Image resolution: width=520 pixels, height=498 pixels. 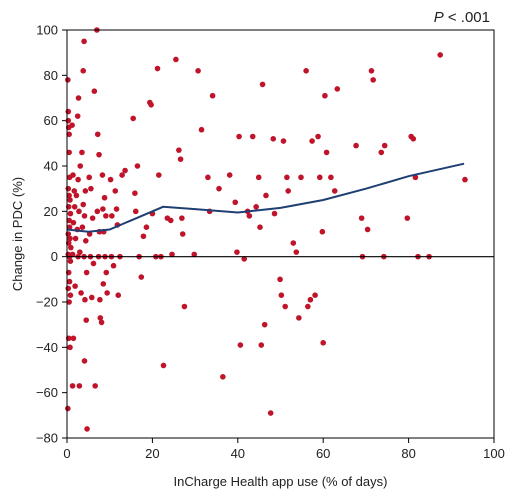 I want to click on y-tick-label: −20, so click(x=47, y=302).